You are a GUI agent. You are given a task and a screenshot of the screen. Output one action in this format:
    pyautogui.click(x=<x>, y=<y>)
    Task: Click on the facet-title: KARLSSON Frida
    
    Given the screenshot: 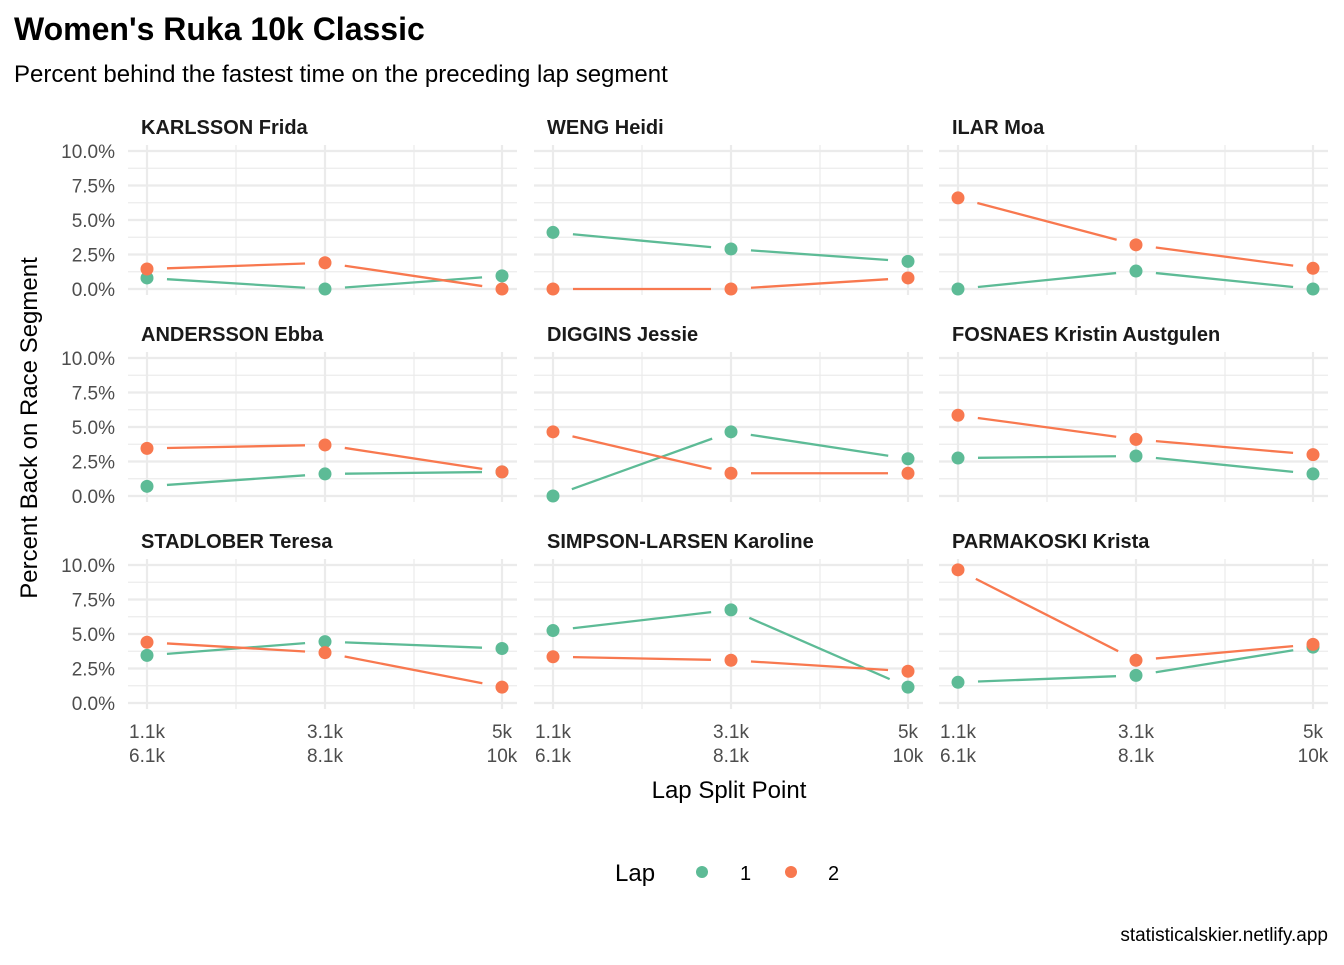 What is the action you would take?
    pyautogui.click(x=225, y=128)
    